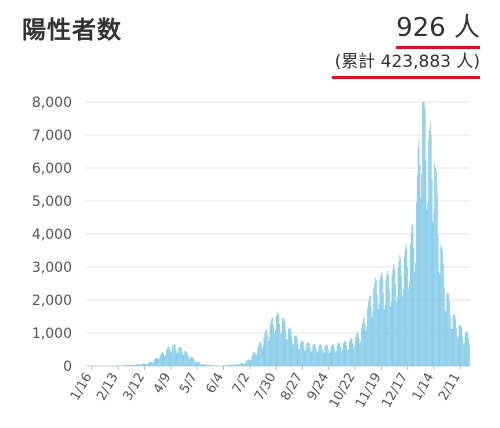 The height and width of the screenshot is (428, 500). I want to click on x-tick-label: 4/9, so click(162, 384).